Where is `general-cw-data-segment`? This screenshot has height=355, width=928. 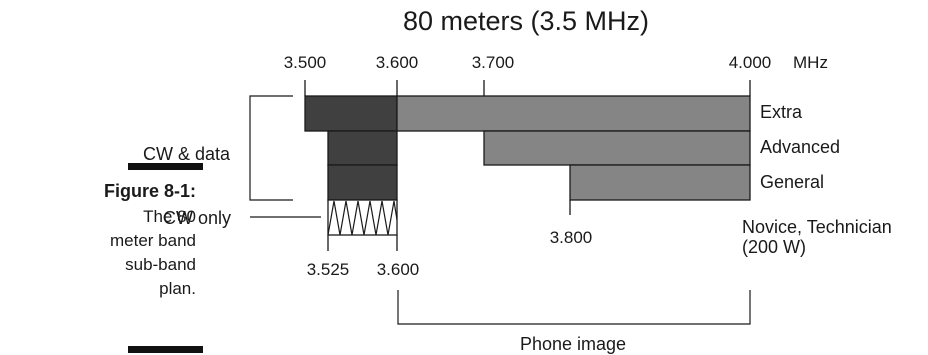 general-cw-data-segment is located at coordinates (362, 182).